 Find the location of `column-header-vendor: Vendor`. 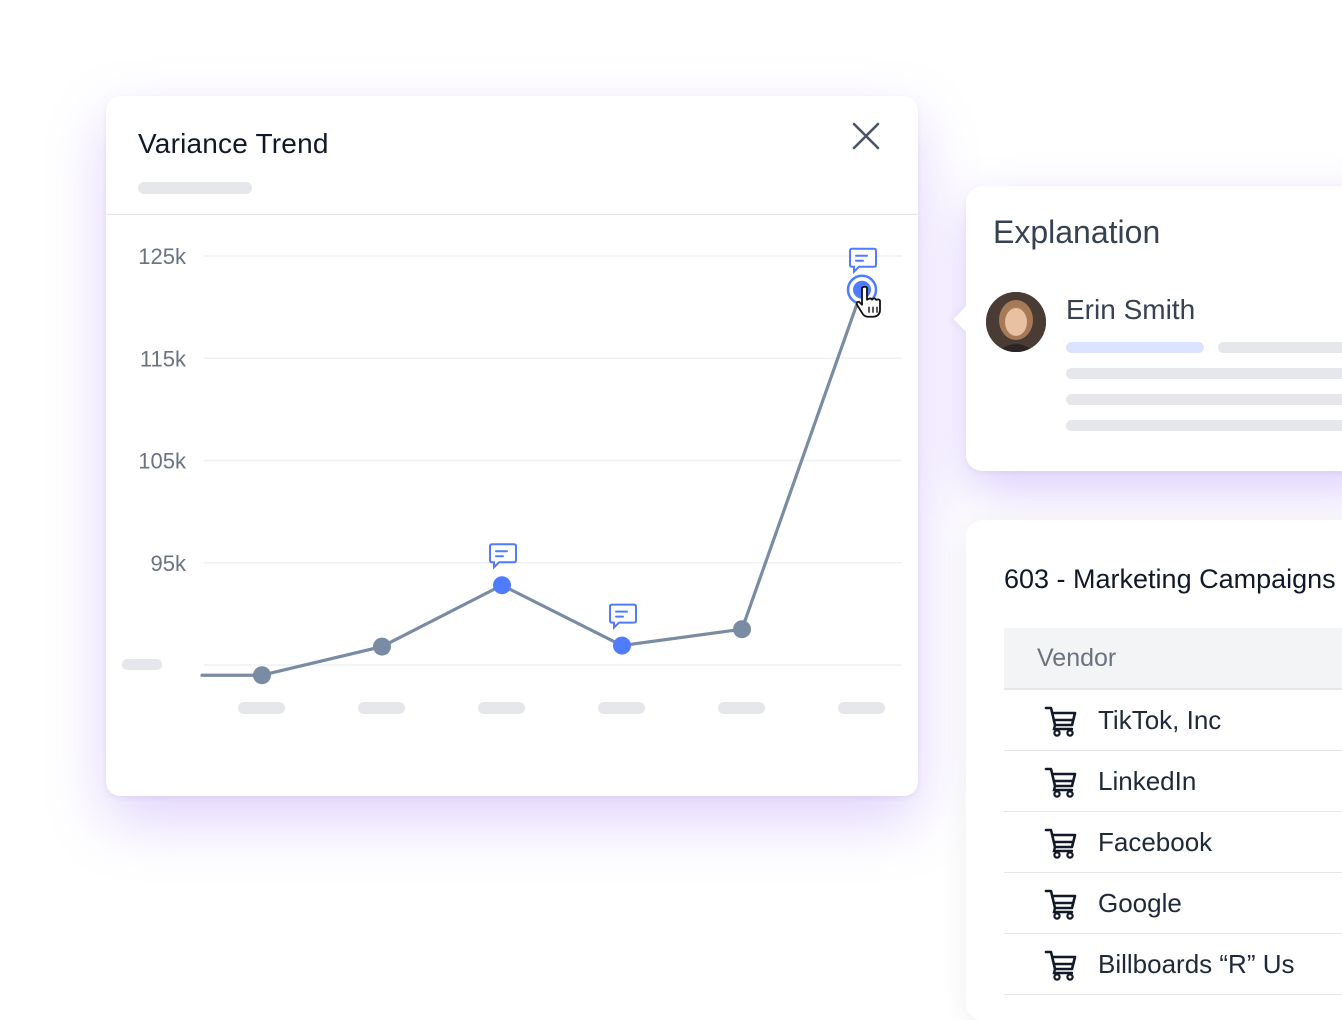

column-header-vendor: Vendor is located at coordinates (1173, 659).